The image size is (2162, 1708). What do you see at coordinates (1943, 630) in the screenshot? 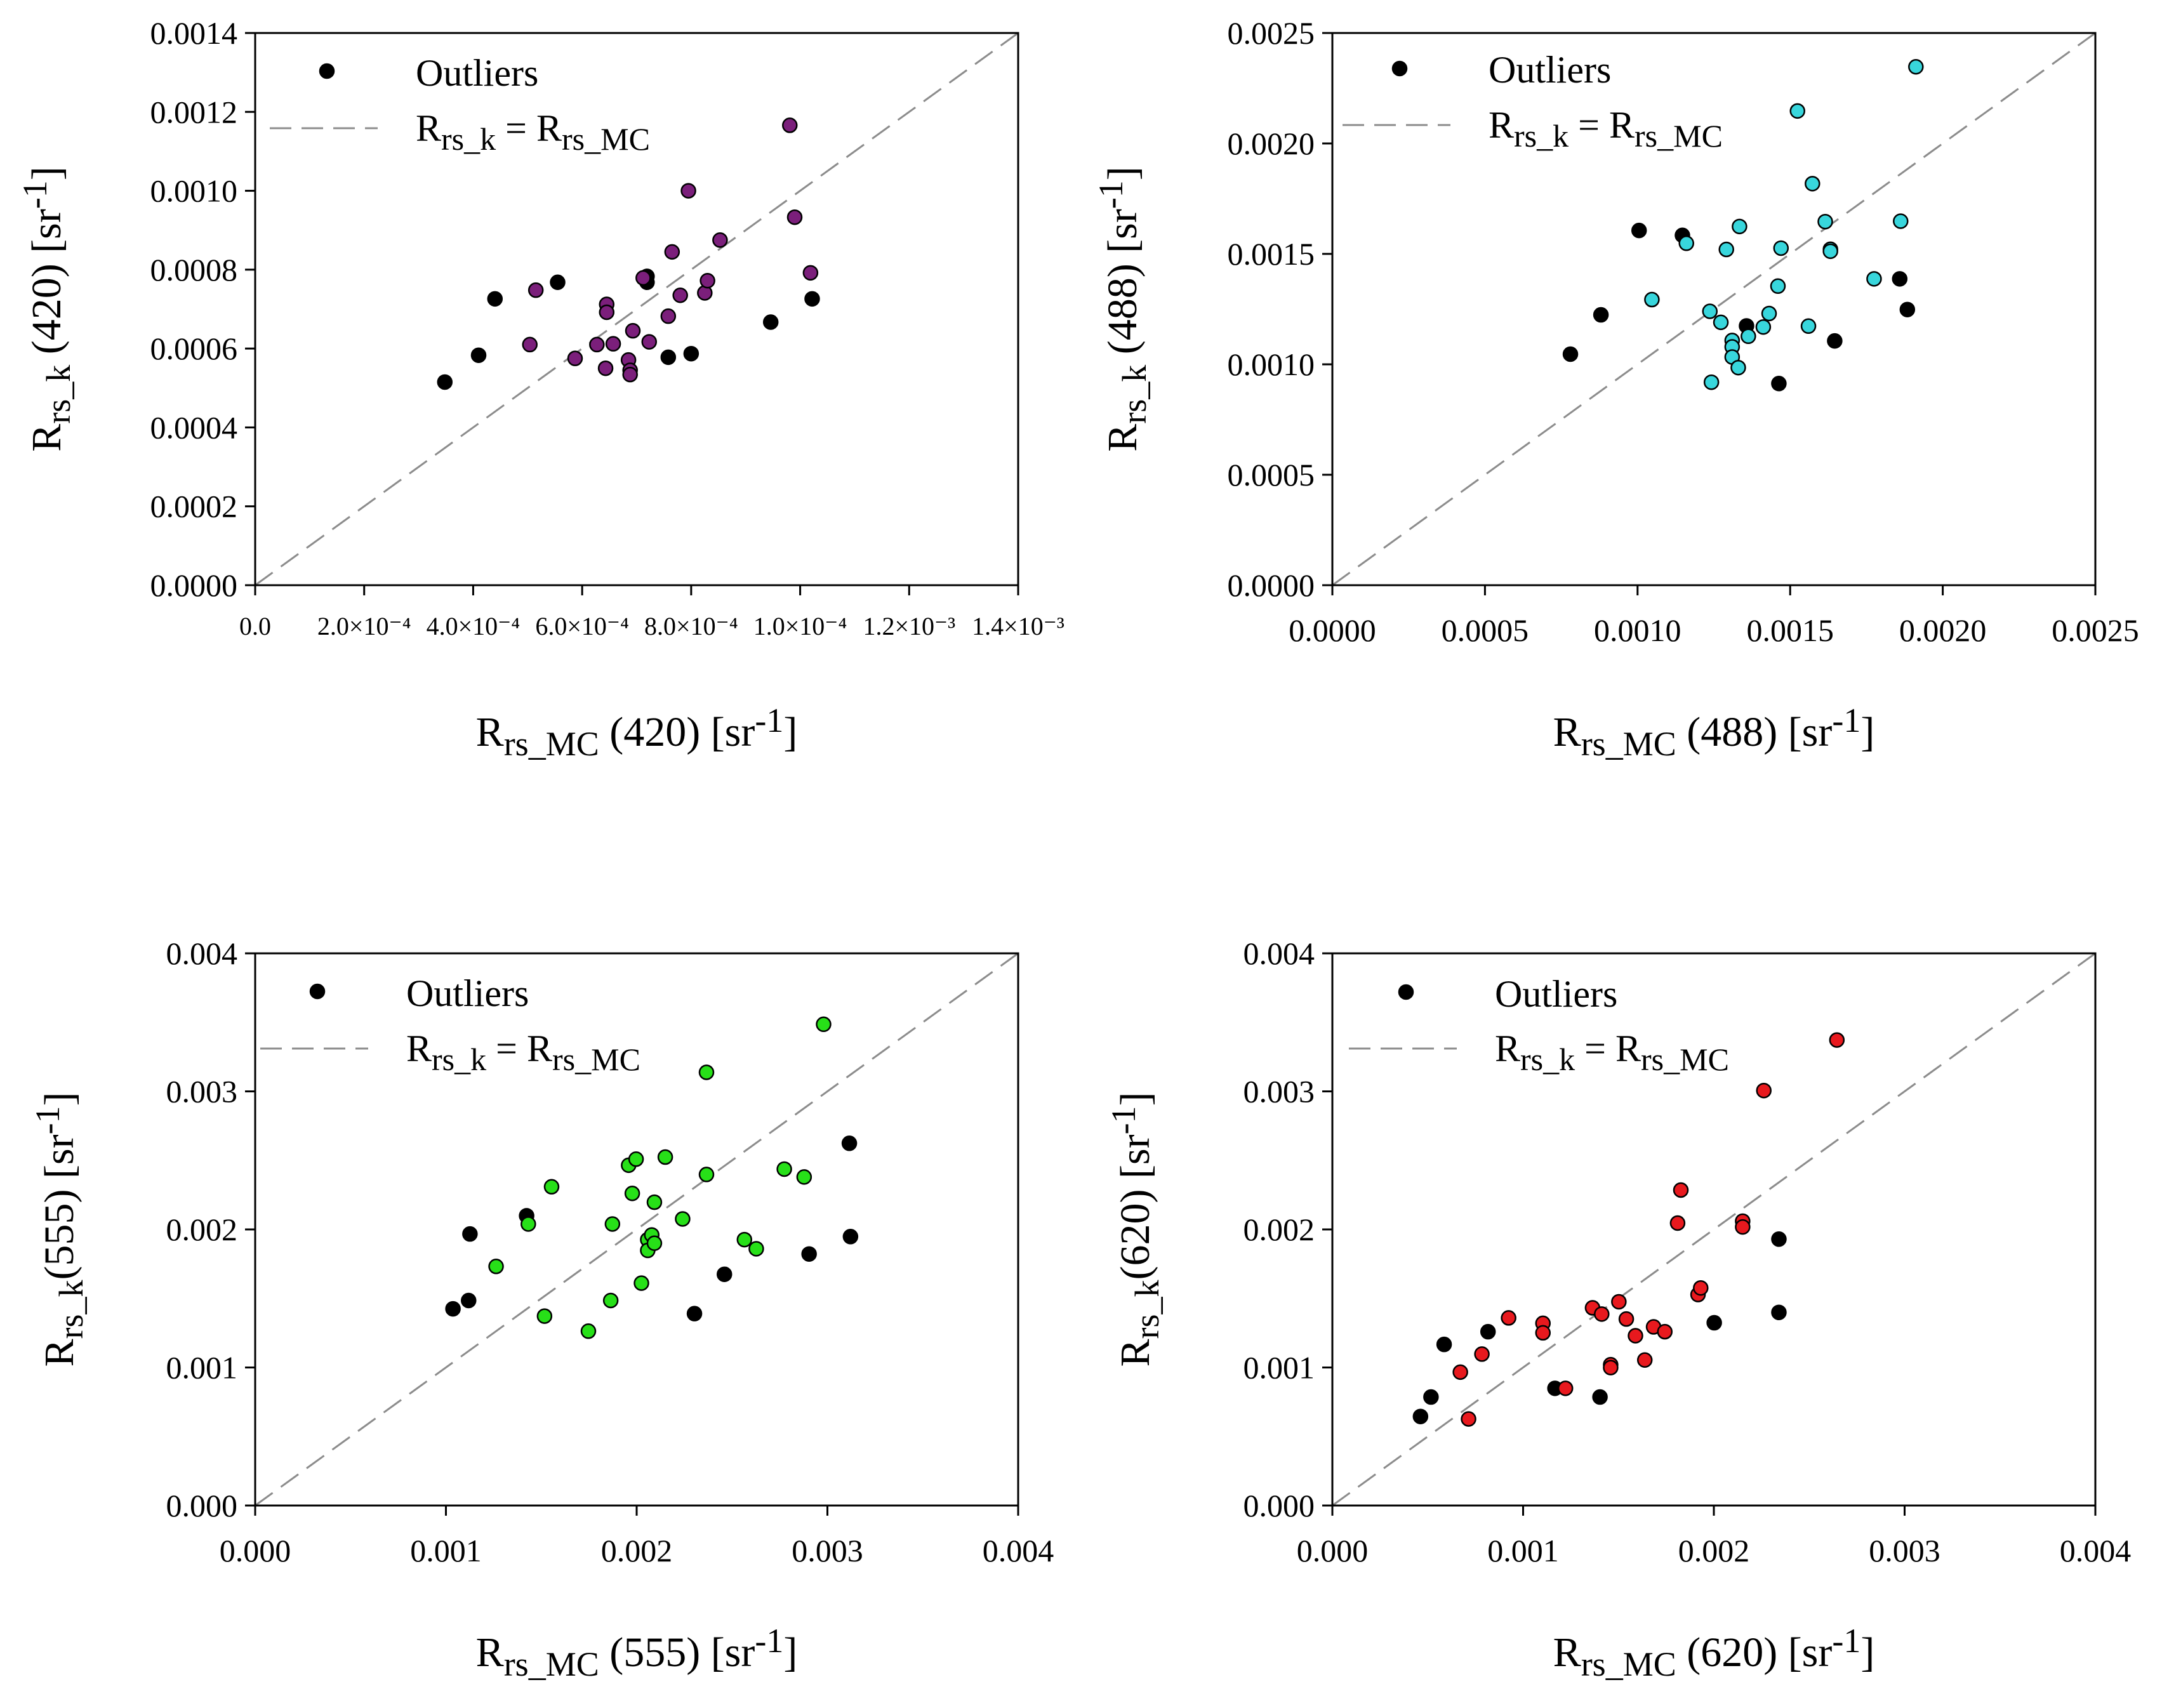
I see `x-tick-label: 0.0020` at bounding box center [1943, 630].